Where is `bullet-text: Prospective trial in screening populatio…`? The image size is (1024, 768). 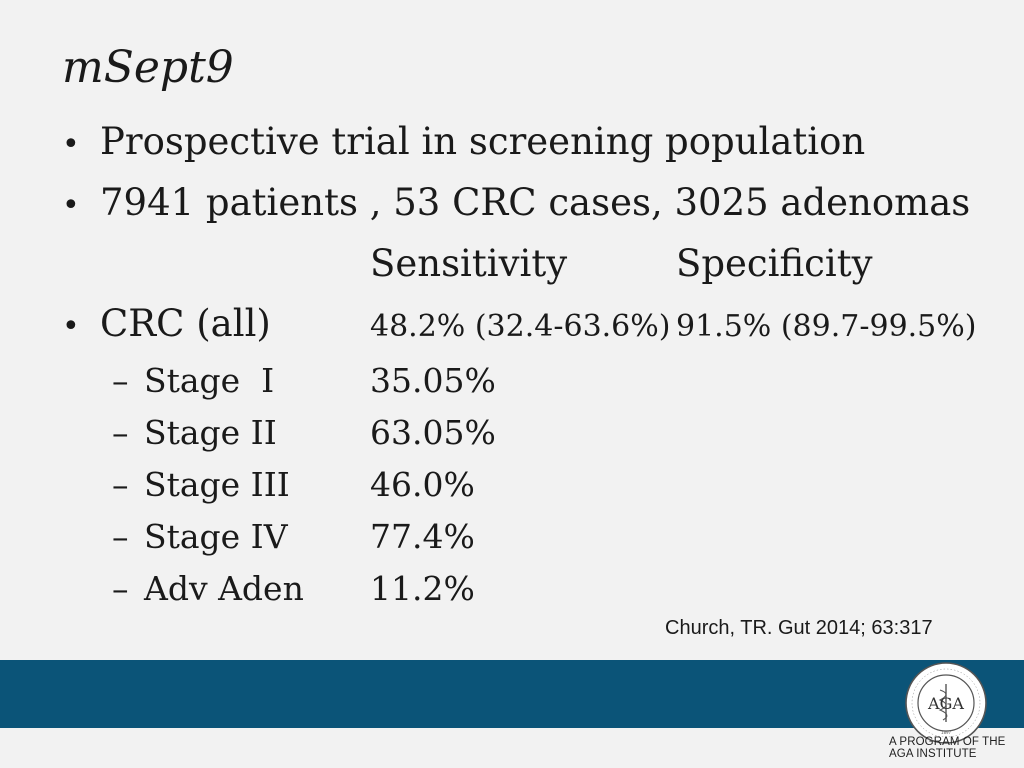
bullet-text: Prospective trial in screening populatio… is located at coordinates (483, 141).